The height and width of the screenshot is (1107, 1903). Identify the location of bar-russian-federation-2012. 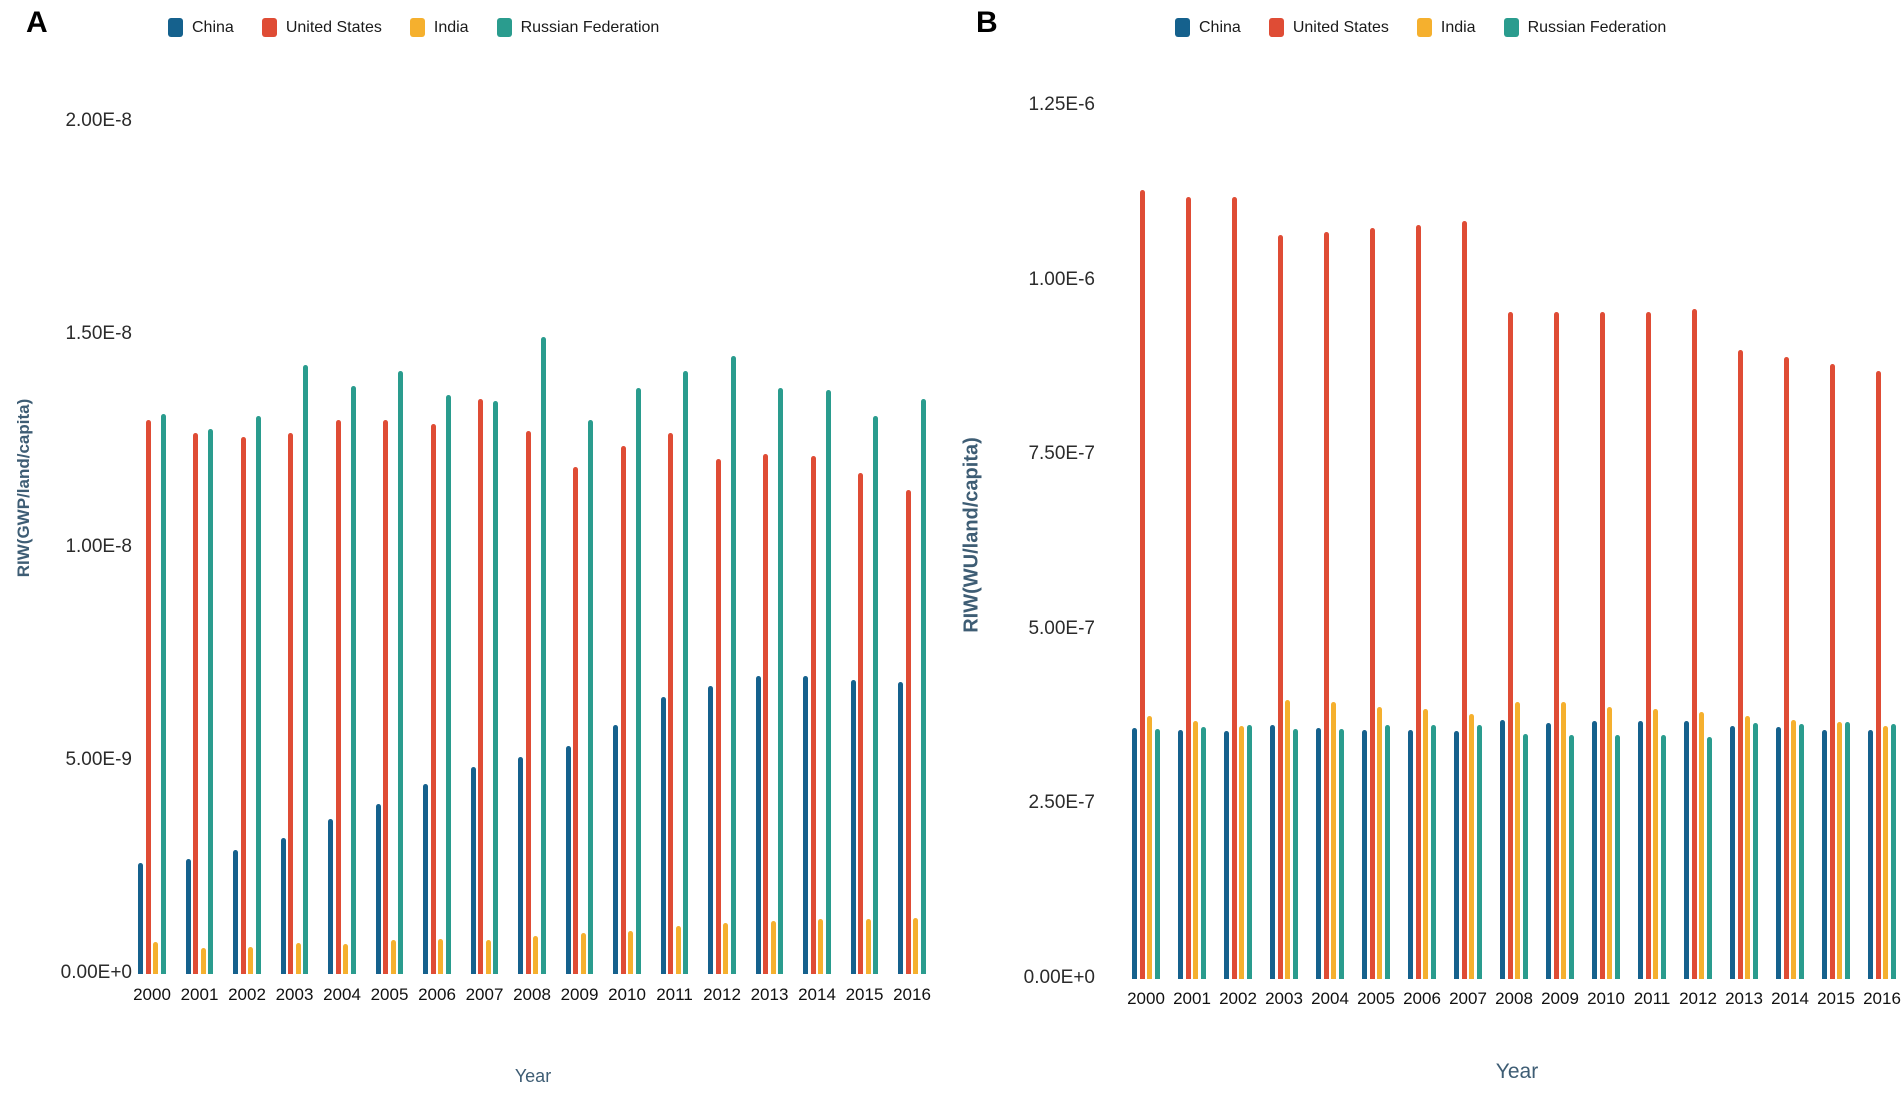
(733, 665).